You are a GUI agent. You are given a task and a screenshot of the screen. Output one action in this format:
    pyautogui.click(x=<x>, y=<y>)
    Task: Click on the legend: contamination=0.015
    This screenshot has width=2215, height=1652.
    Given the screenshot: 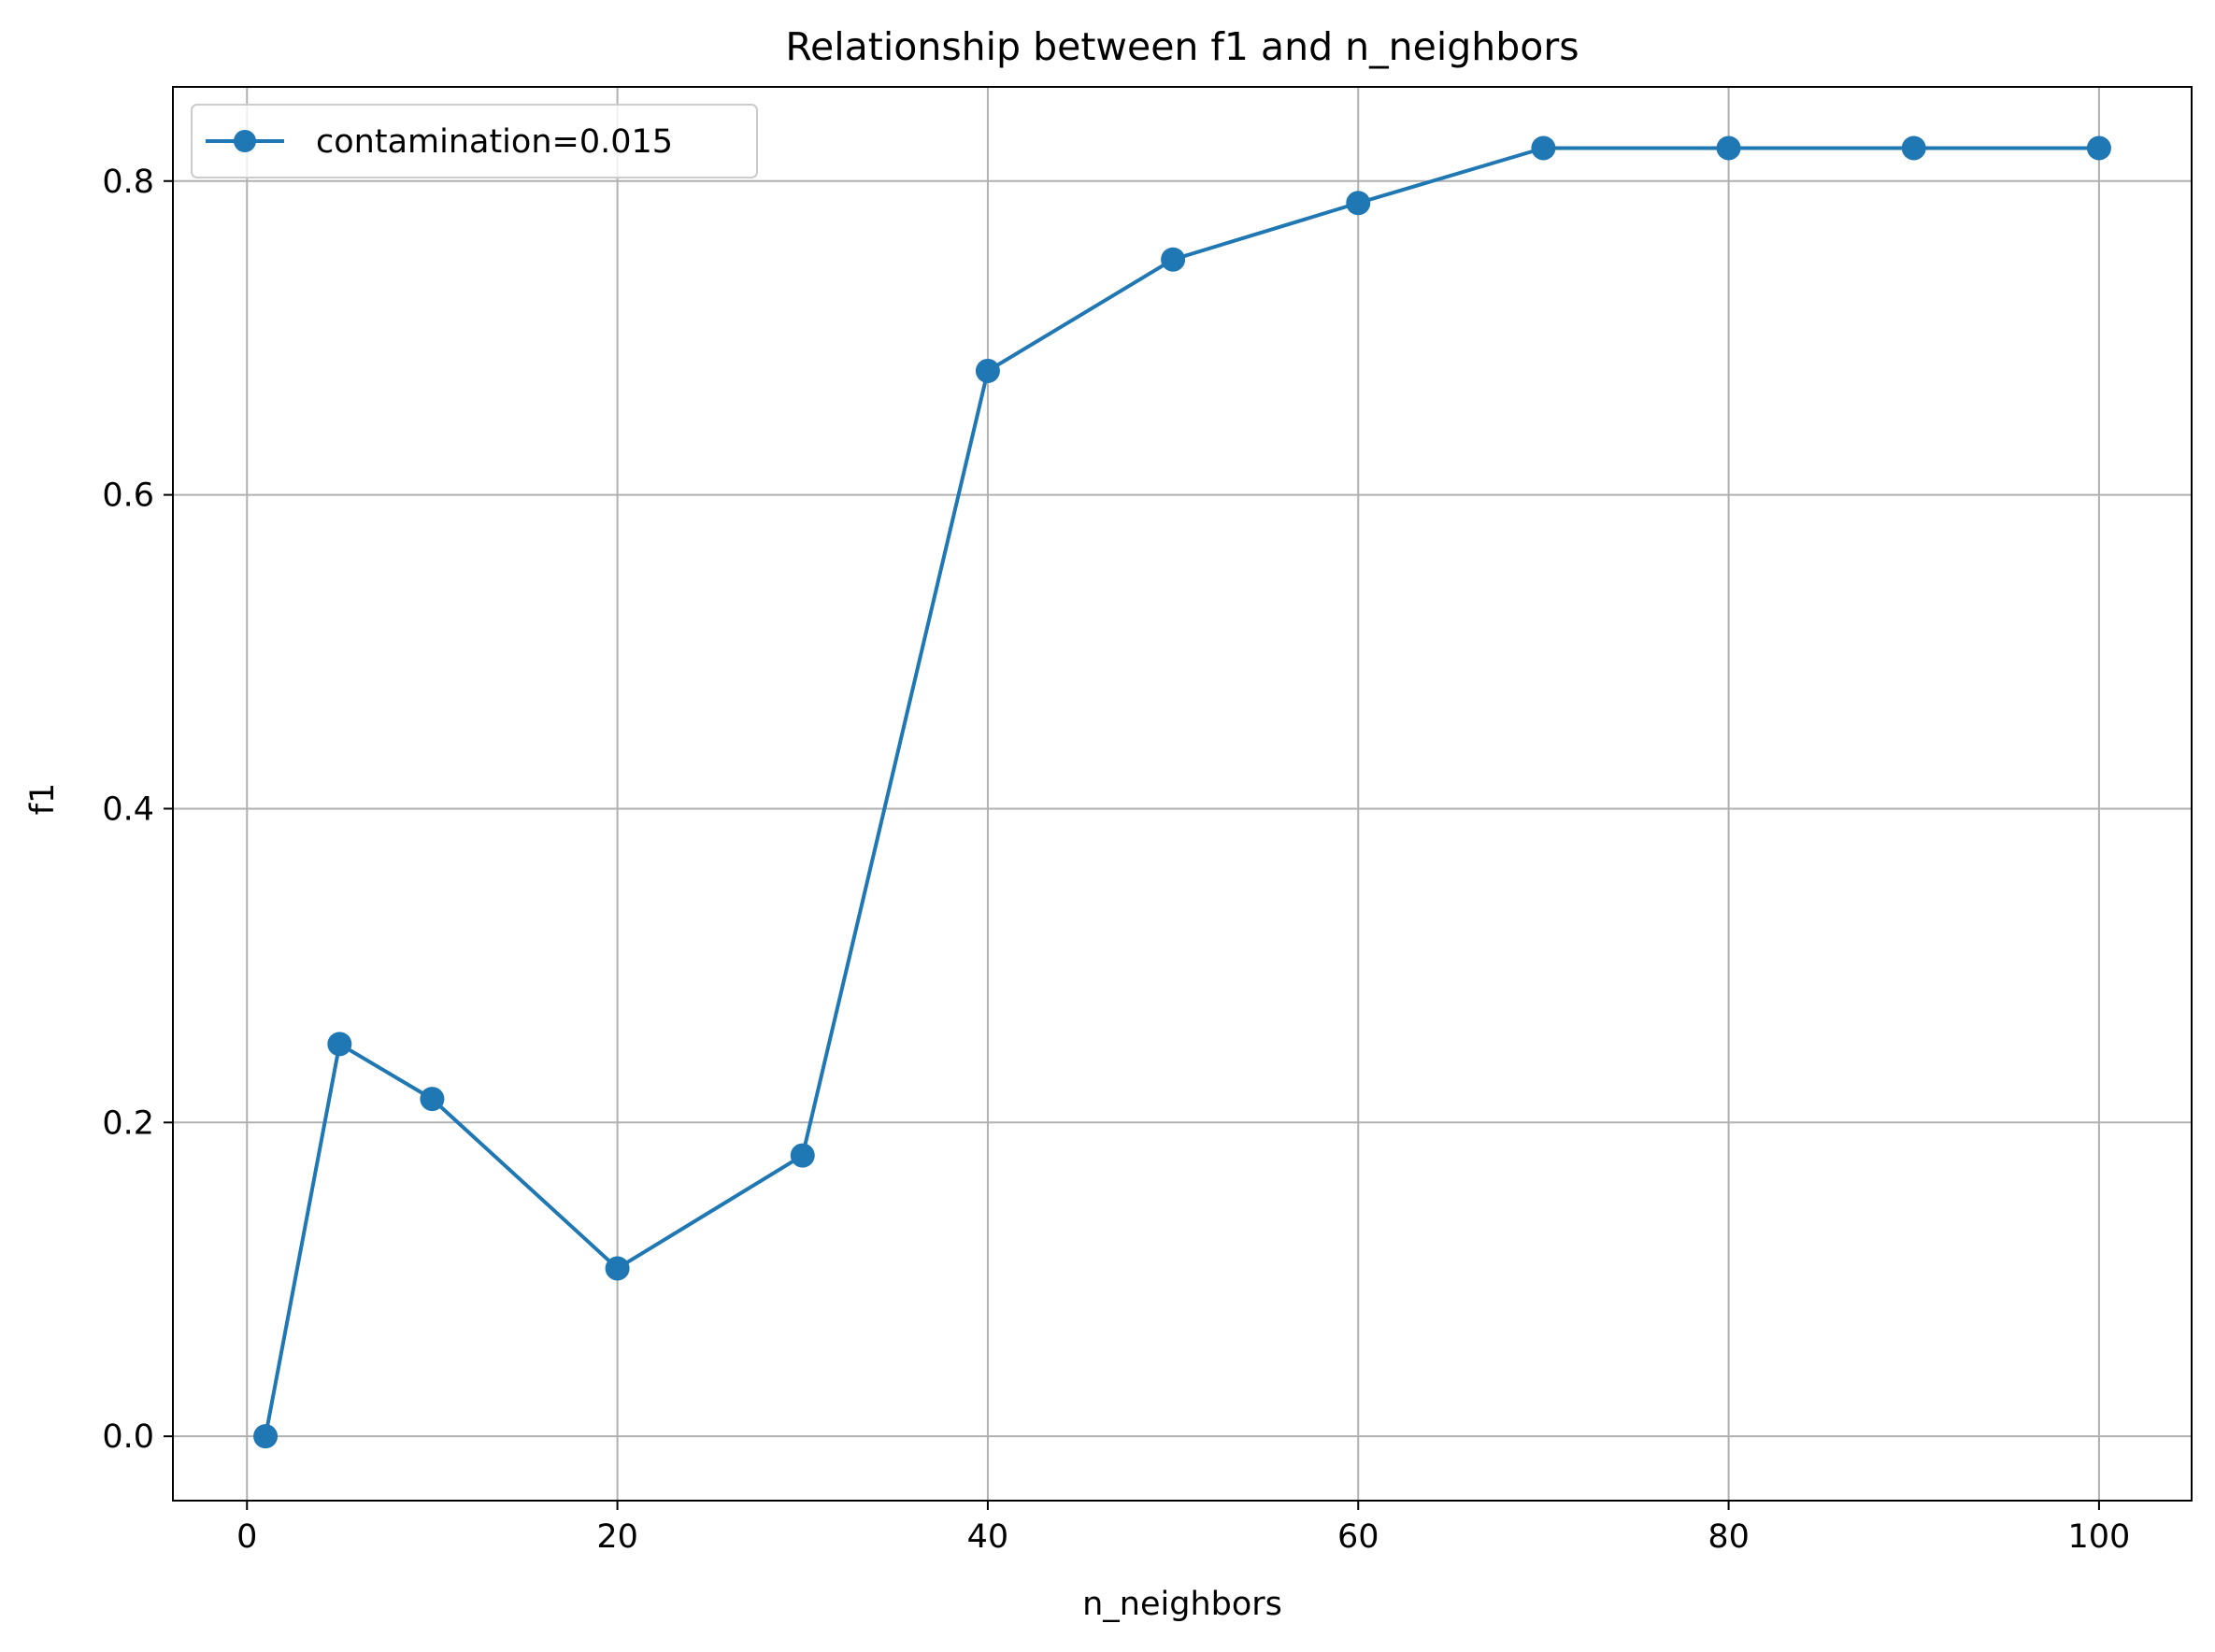 What is the action you would take?
    pyautogui.click(x=474, y=141)
    